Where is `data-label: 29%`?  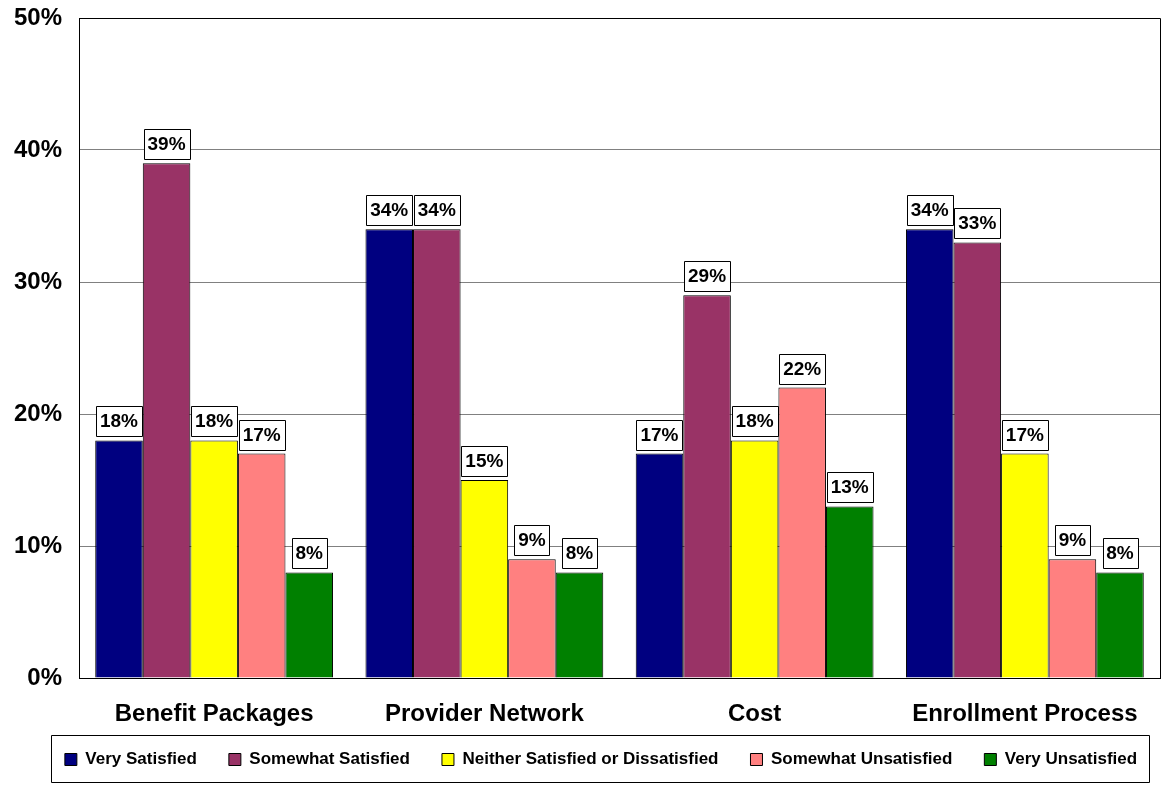
data-label: 29% is located at coordinates (707, 276).